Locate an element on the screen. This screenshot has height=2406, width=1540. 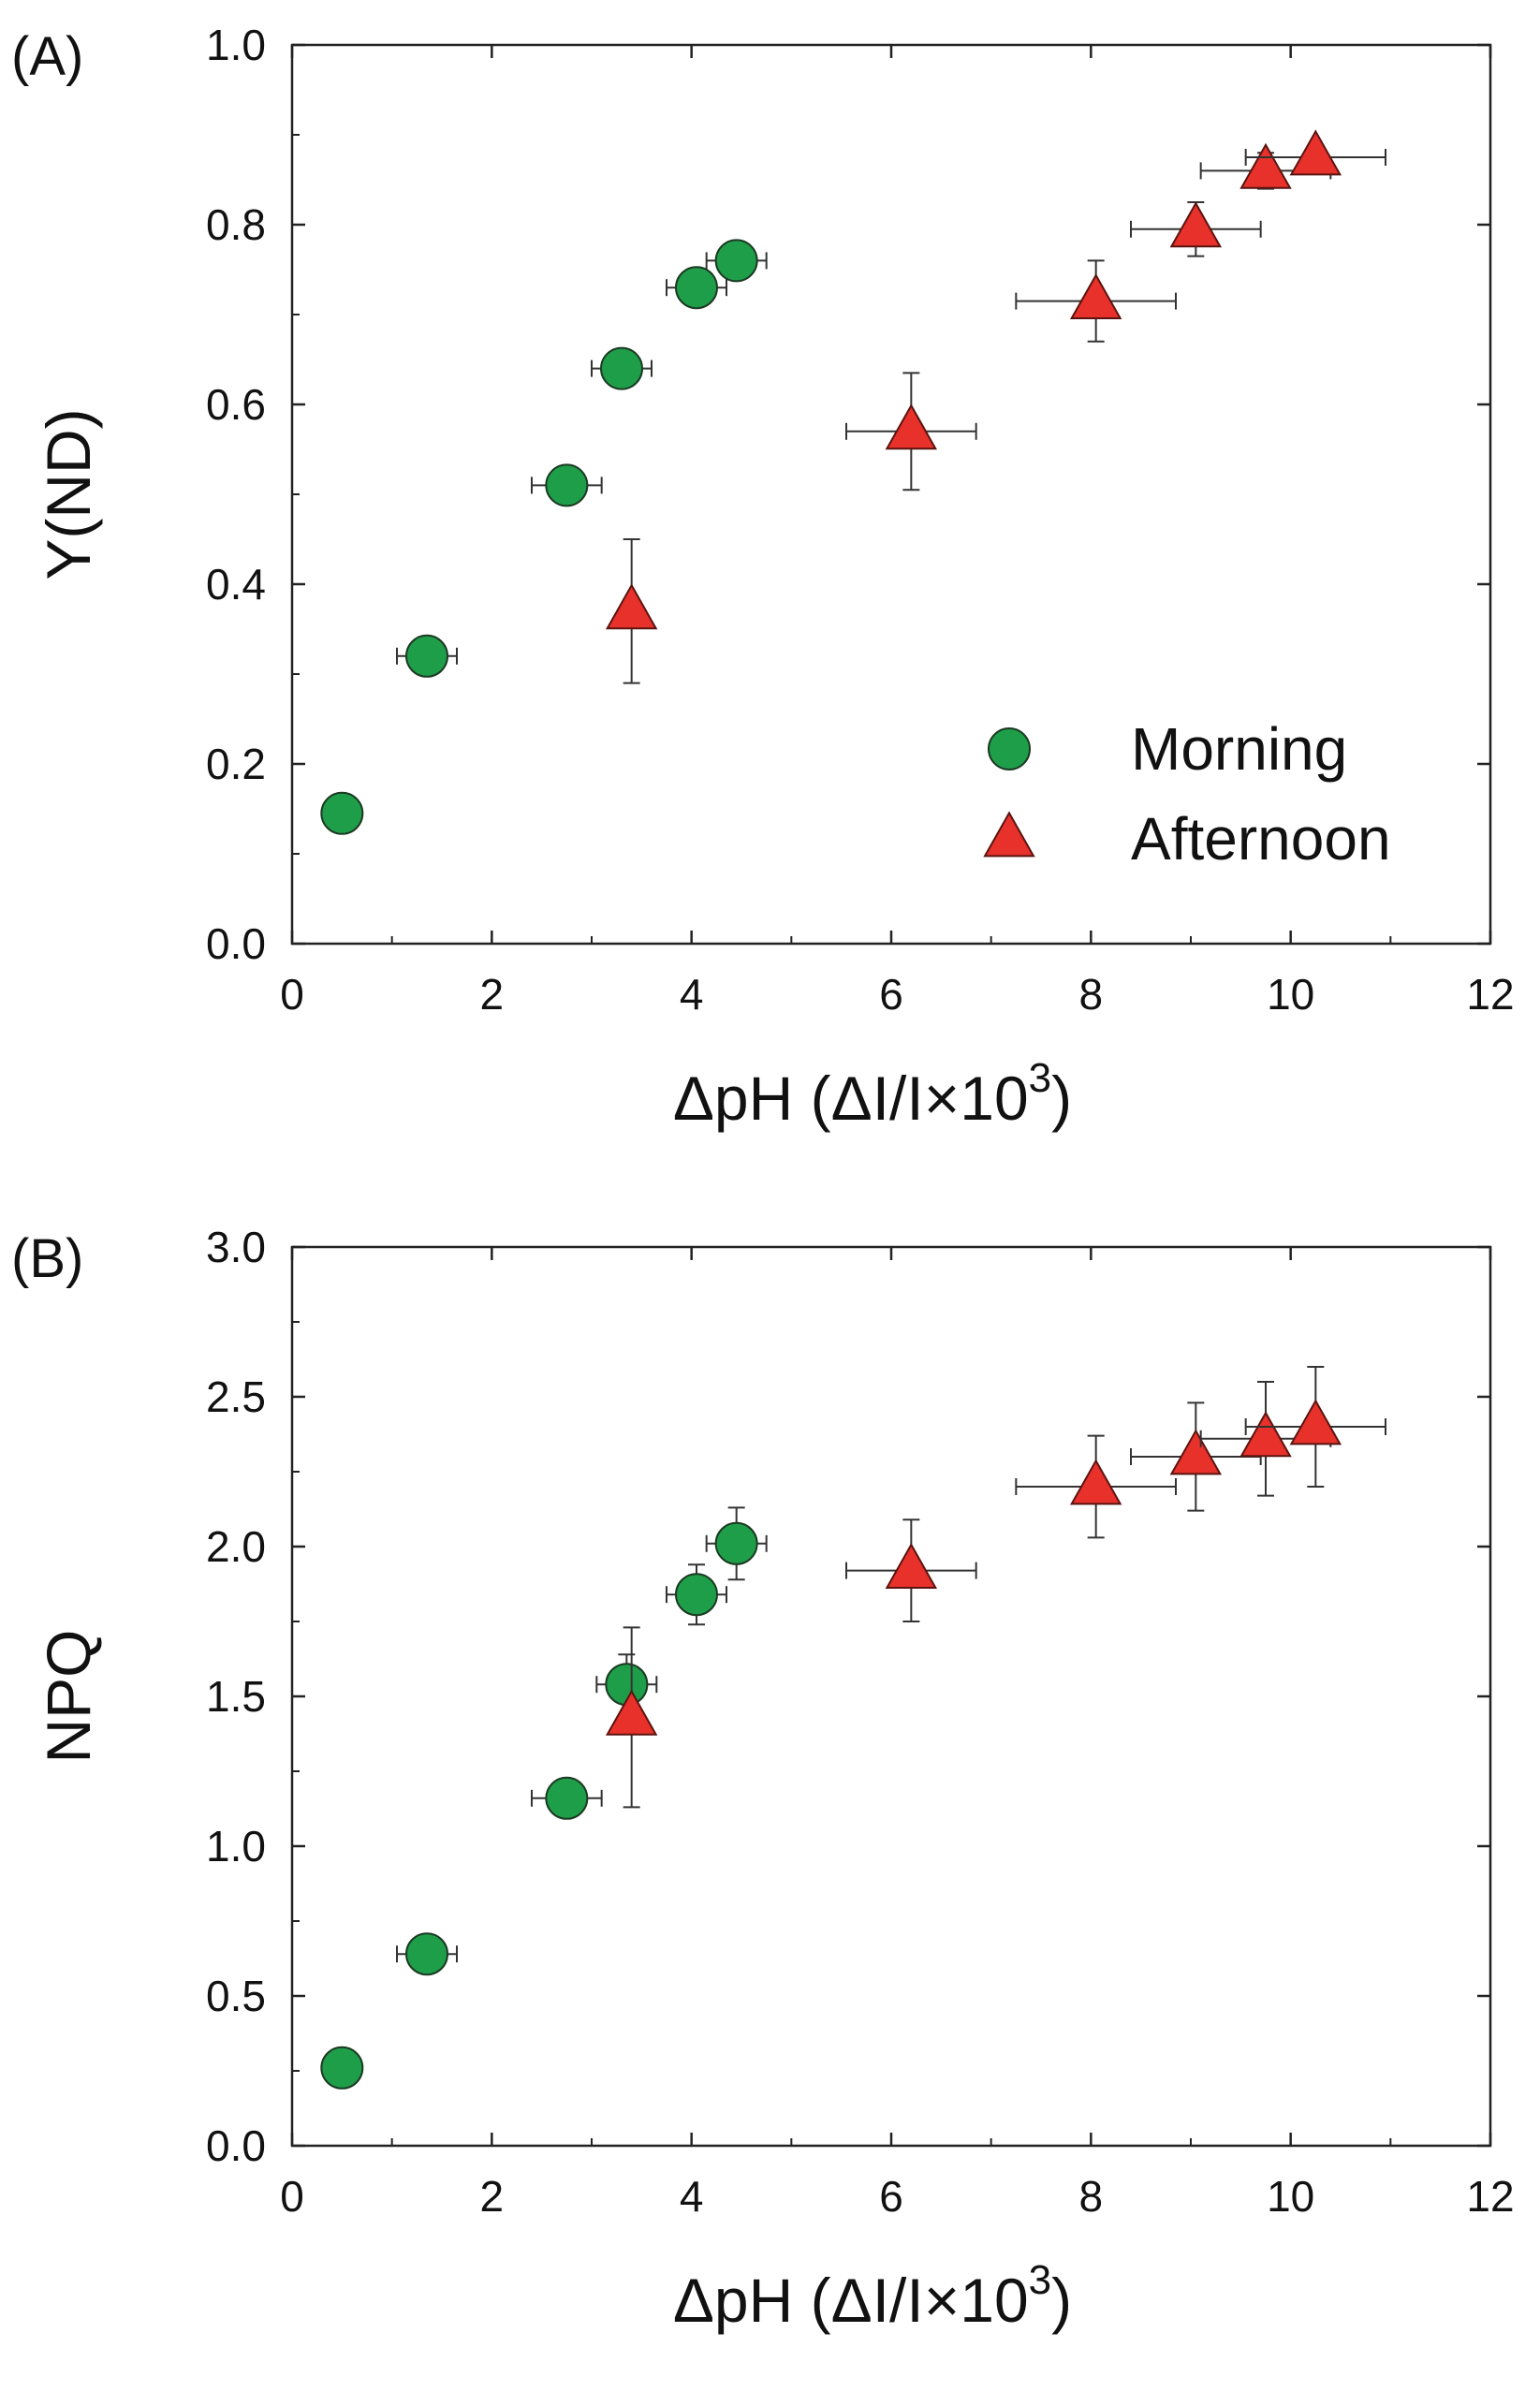
y-tick-label: 0.6 is located at coordinates (236, 404).